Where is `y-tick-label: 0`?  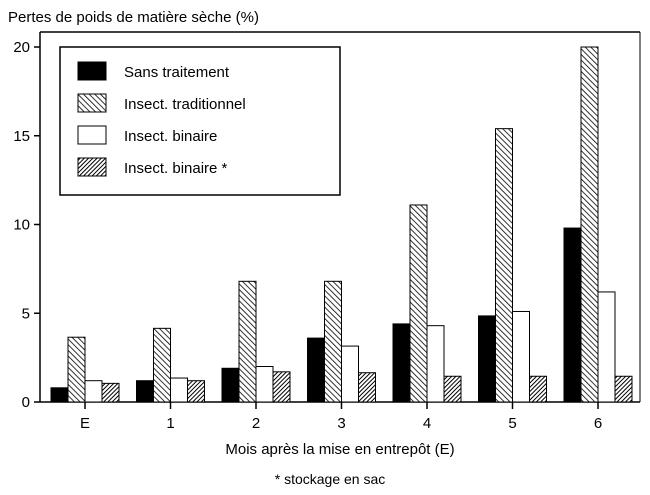 y-tick-label: 0 is located at coordinates (26, 402).